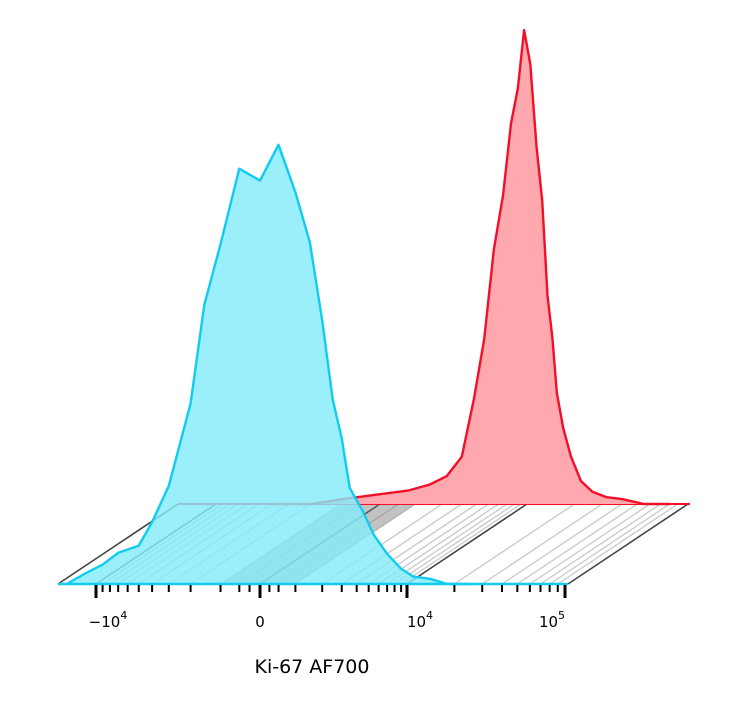  Describe the element at coordinates (108, 620) in the screenshot. I see `x-tick-label: −104` at that location.